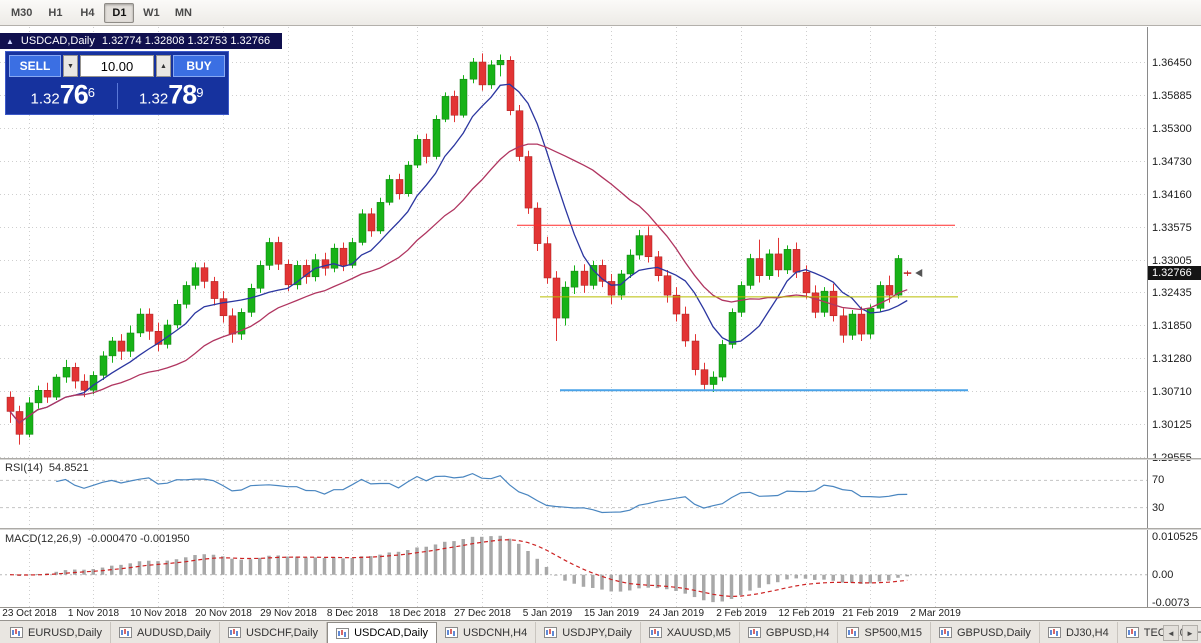 This screenshot has height=643, width=1201. I want to click on date-axis-label: 21 Feb 2019, so click(870, 613).